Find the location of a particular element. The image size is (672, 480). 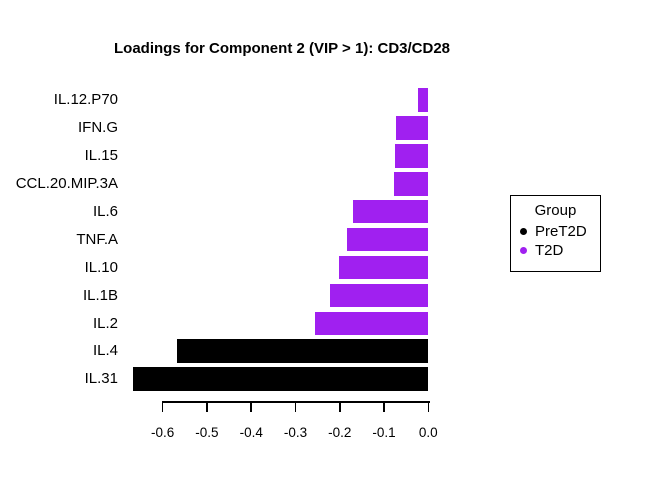

legend-box: Group PreT2D T2D is located at coordinates (555, 233).